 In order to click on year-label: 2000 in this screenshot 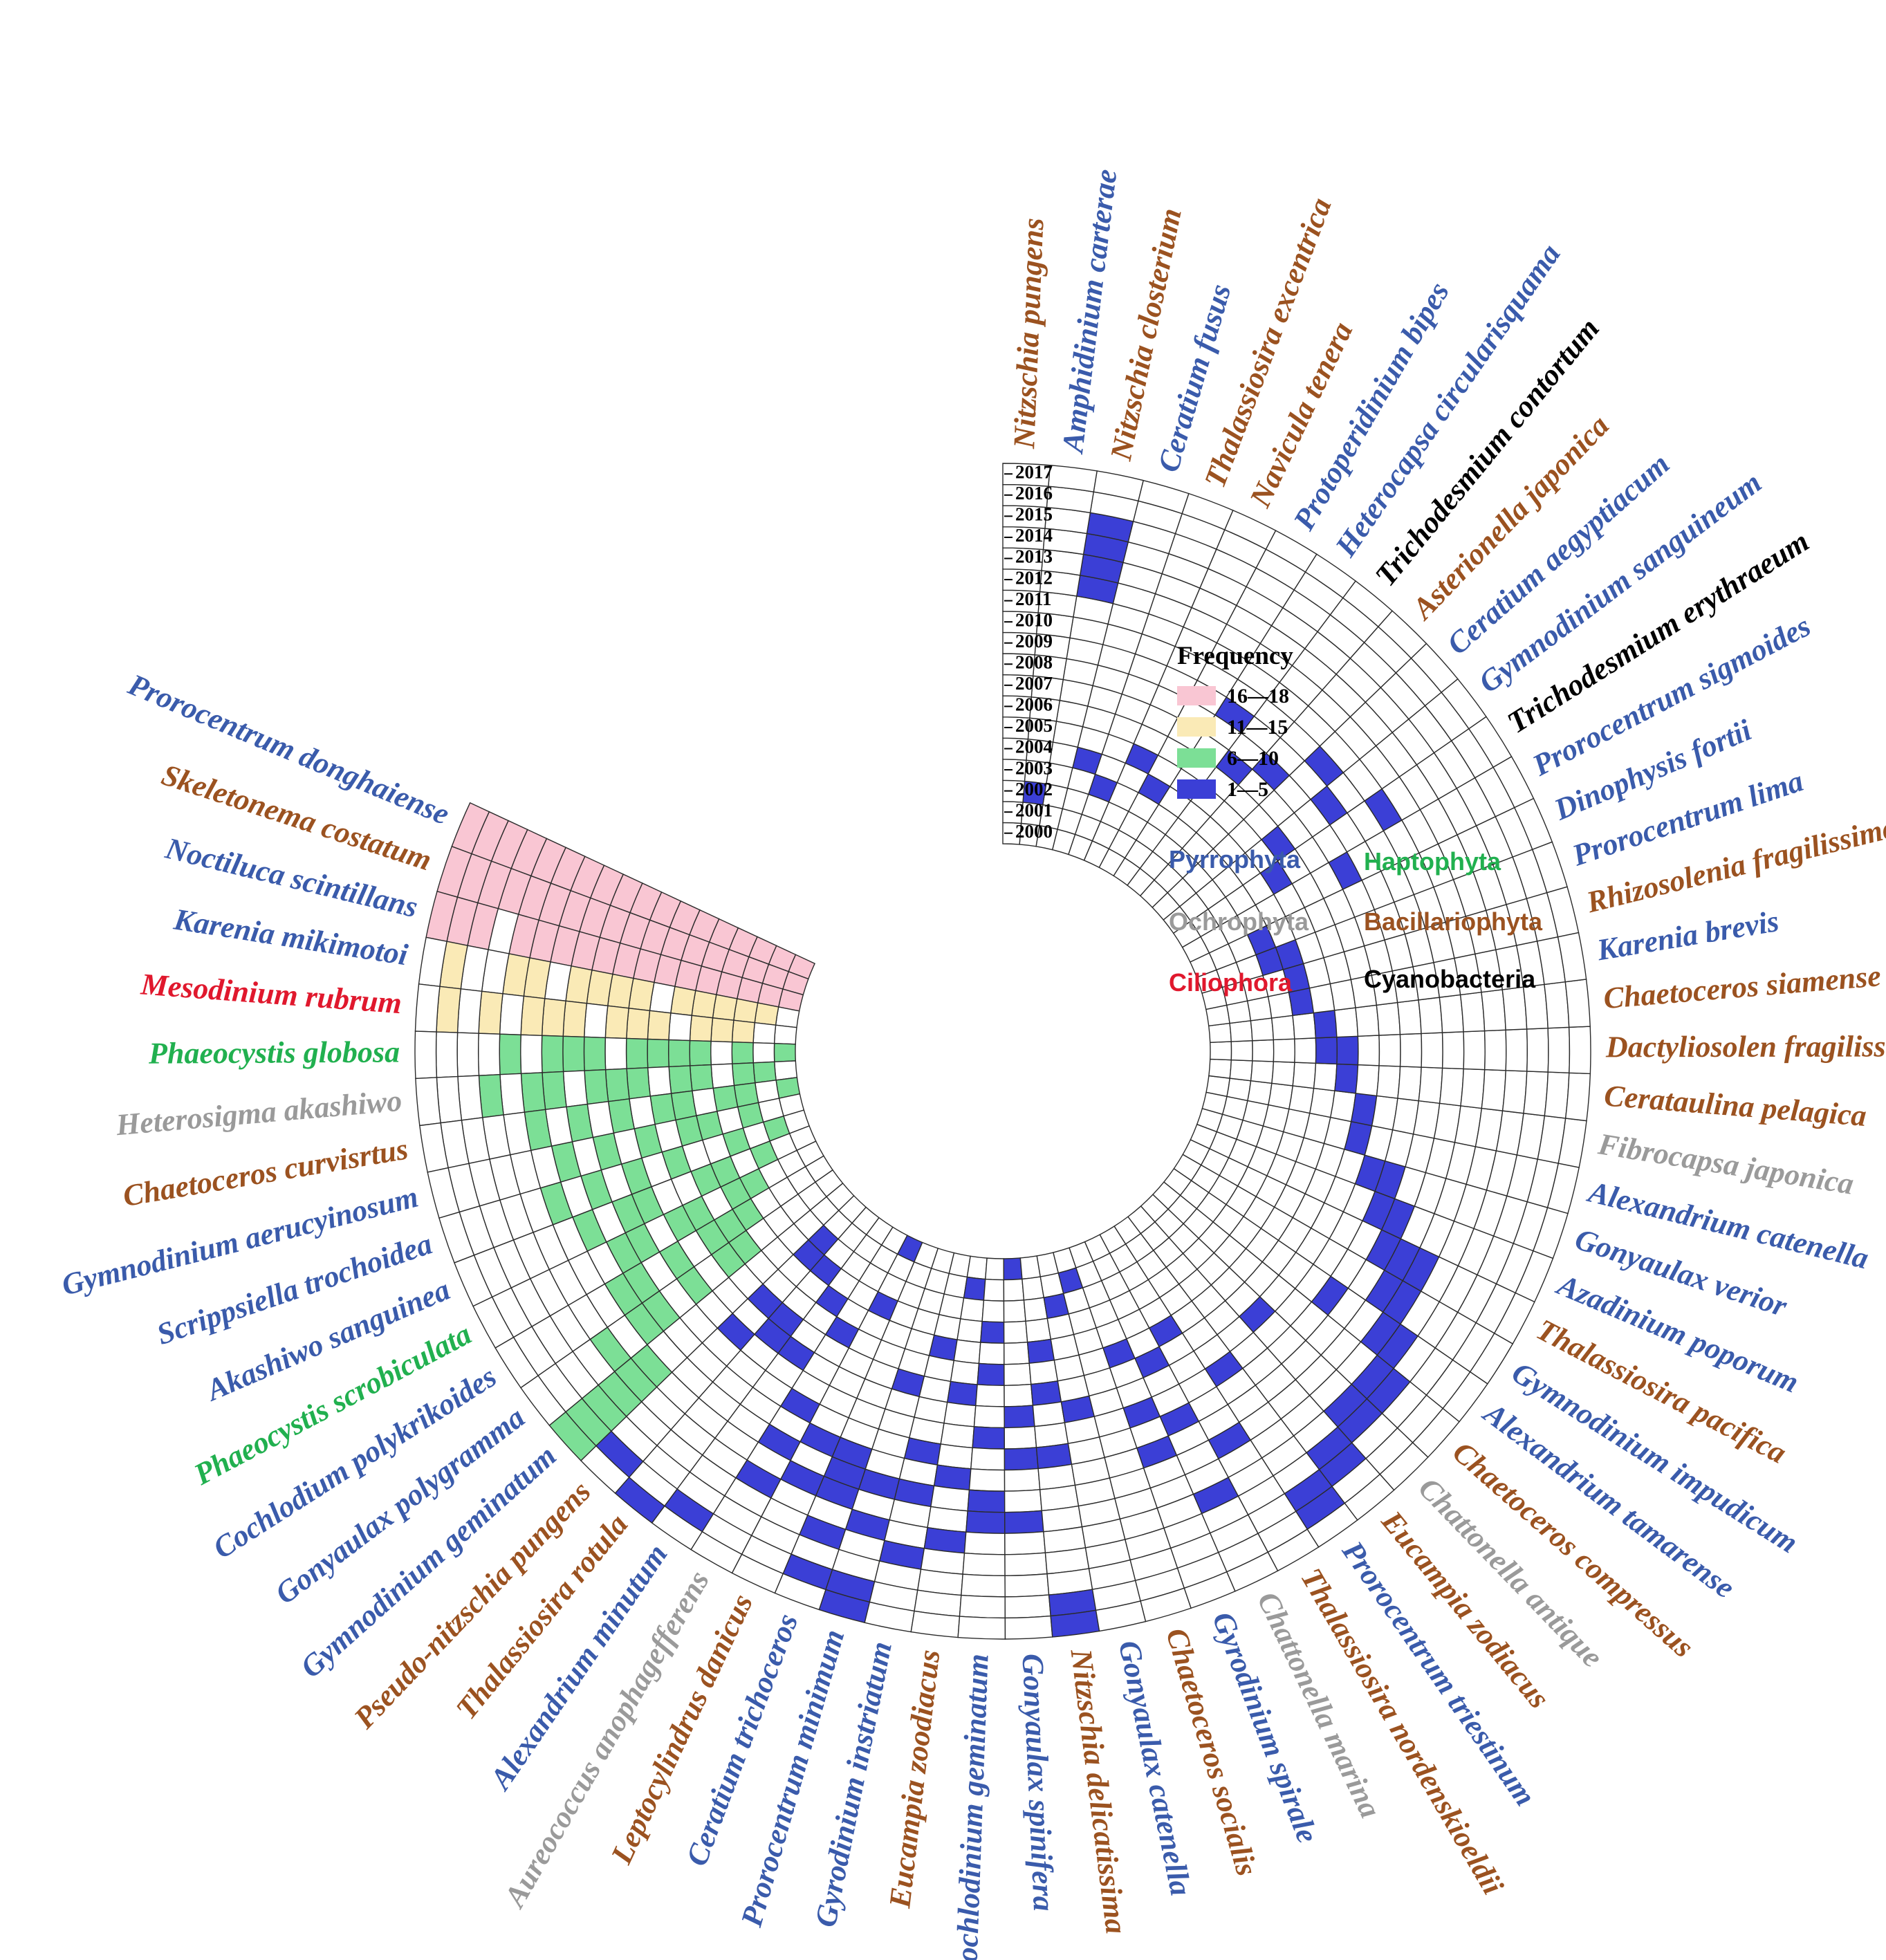, I will do `click(1034, 831)`.